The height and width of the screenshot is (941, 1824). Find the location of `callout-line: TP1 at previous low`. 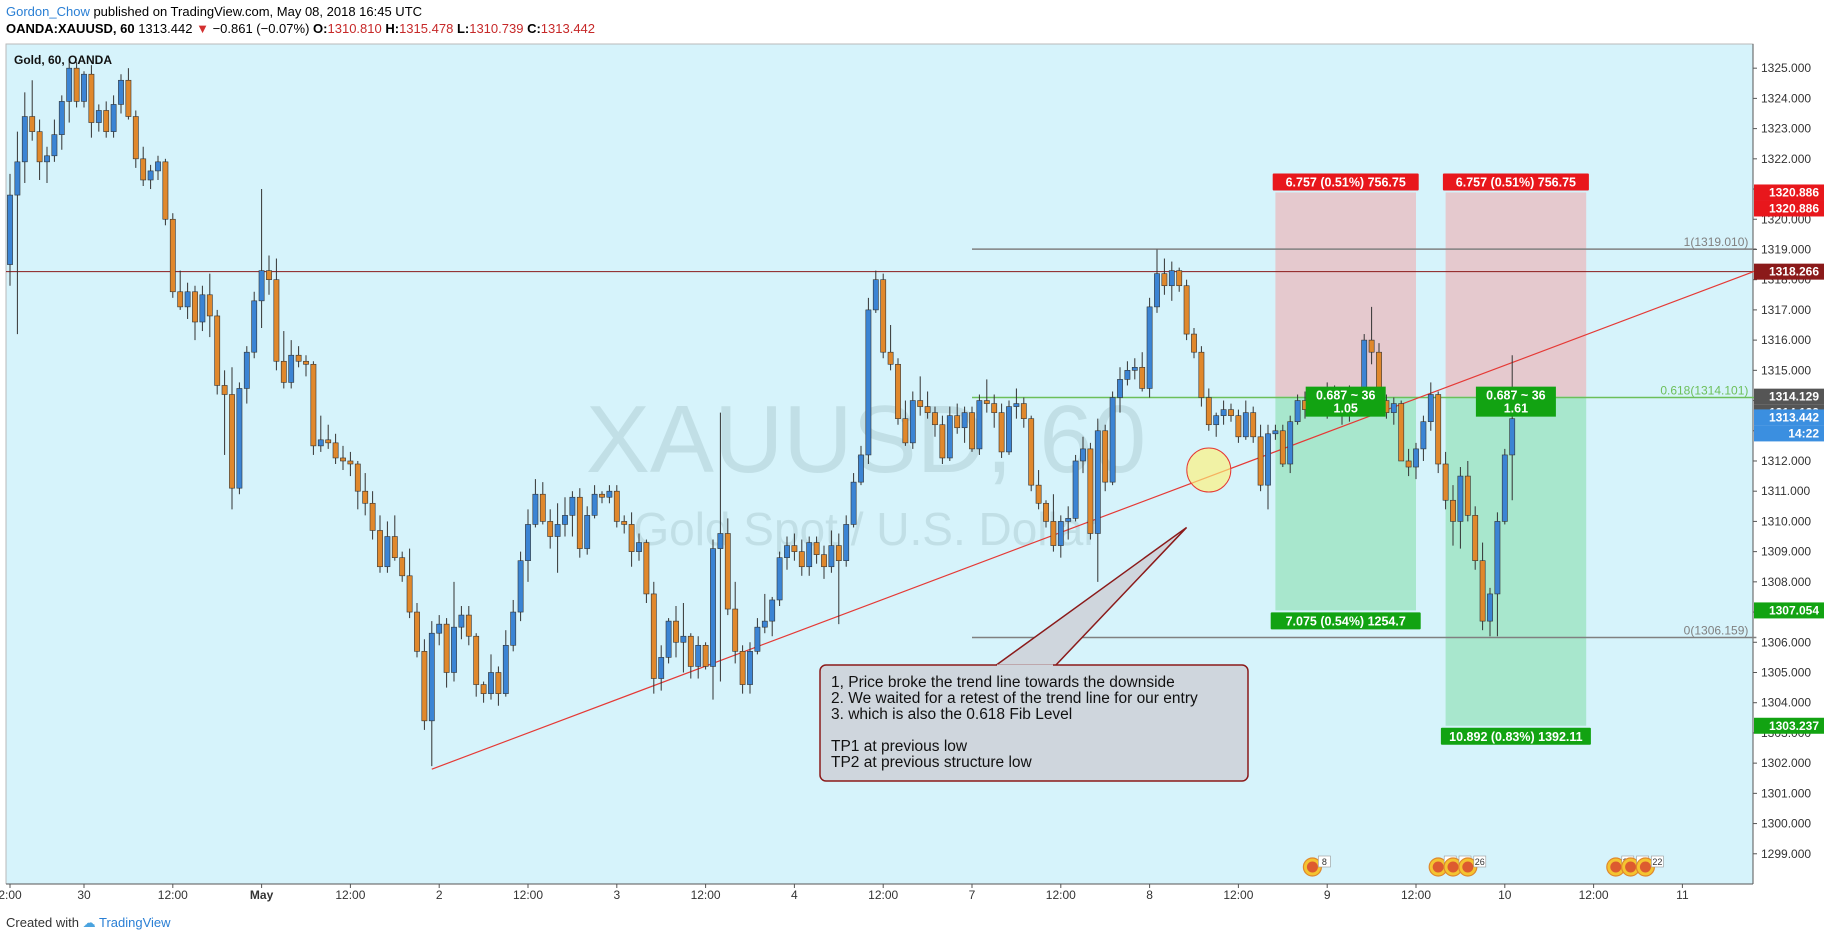

callout-line: TP1 at previous low is located at coordinates (899, 746).